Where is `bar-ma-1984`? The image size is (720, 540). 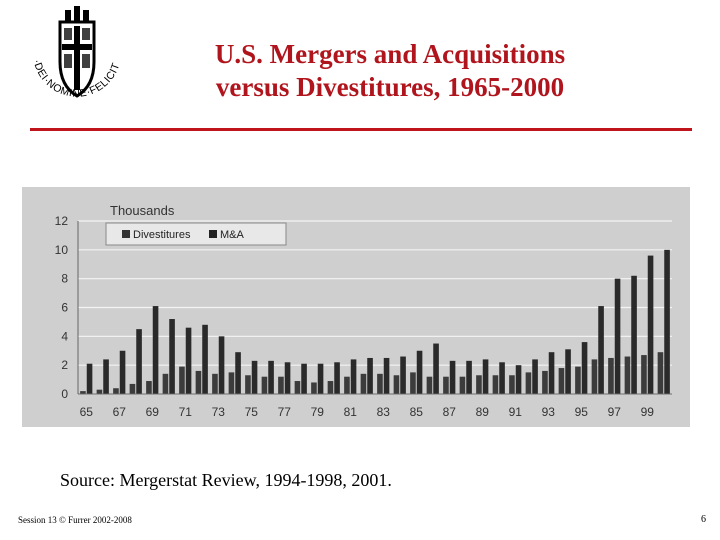
bar-ma-1984 is located at coordinates (403, 375).